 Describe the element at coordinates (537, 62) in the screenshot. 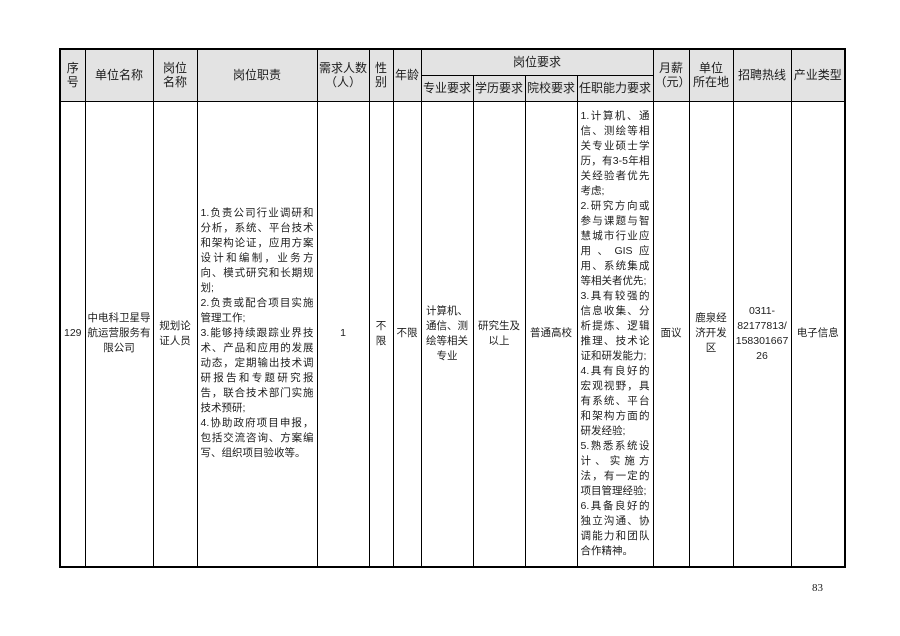

I see `header-job-requirements-group: 岗位要求` at that location.